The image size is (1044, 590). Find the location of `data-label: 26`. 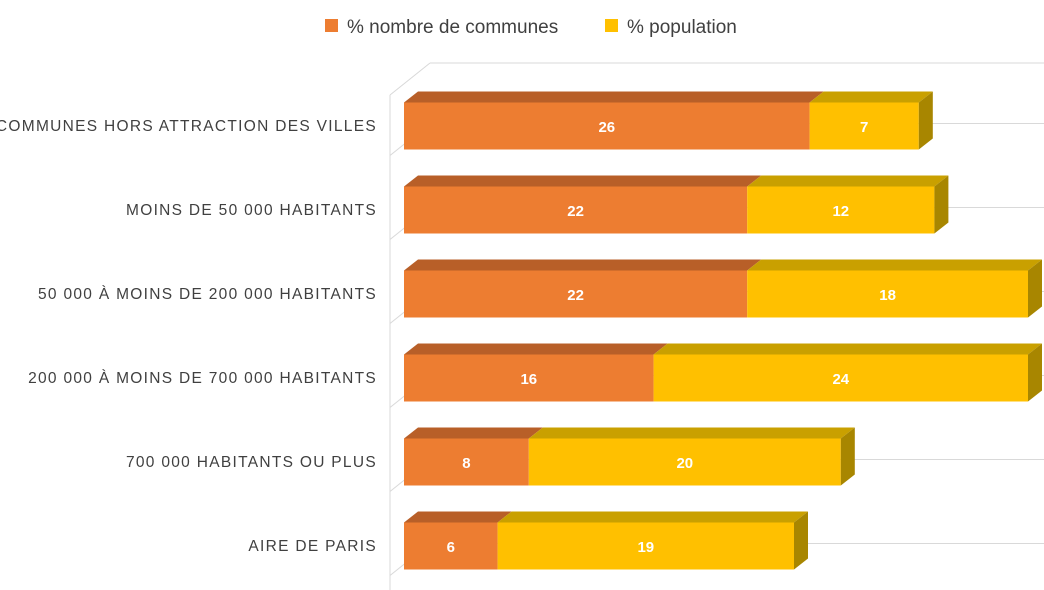

data-label: 26 is located at coordinates (606, 127).